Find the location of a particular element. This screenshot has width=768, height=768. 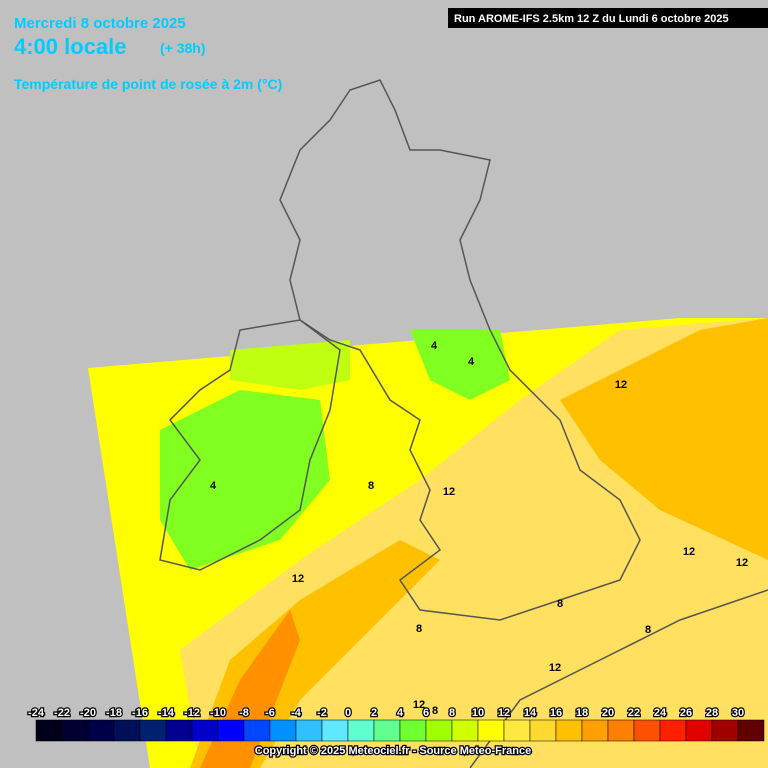

colorbar-label: 4 is located at coordinates (400, 713).